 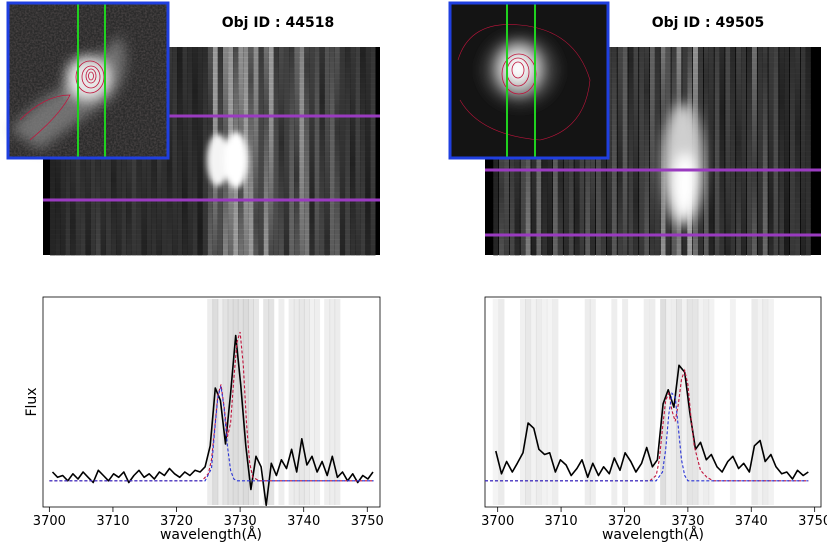 What do you see at coordinates (332, 402) in the screenshot?
I see `posterior-draw-band` at bounding box center [332, 402].